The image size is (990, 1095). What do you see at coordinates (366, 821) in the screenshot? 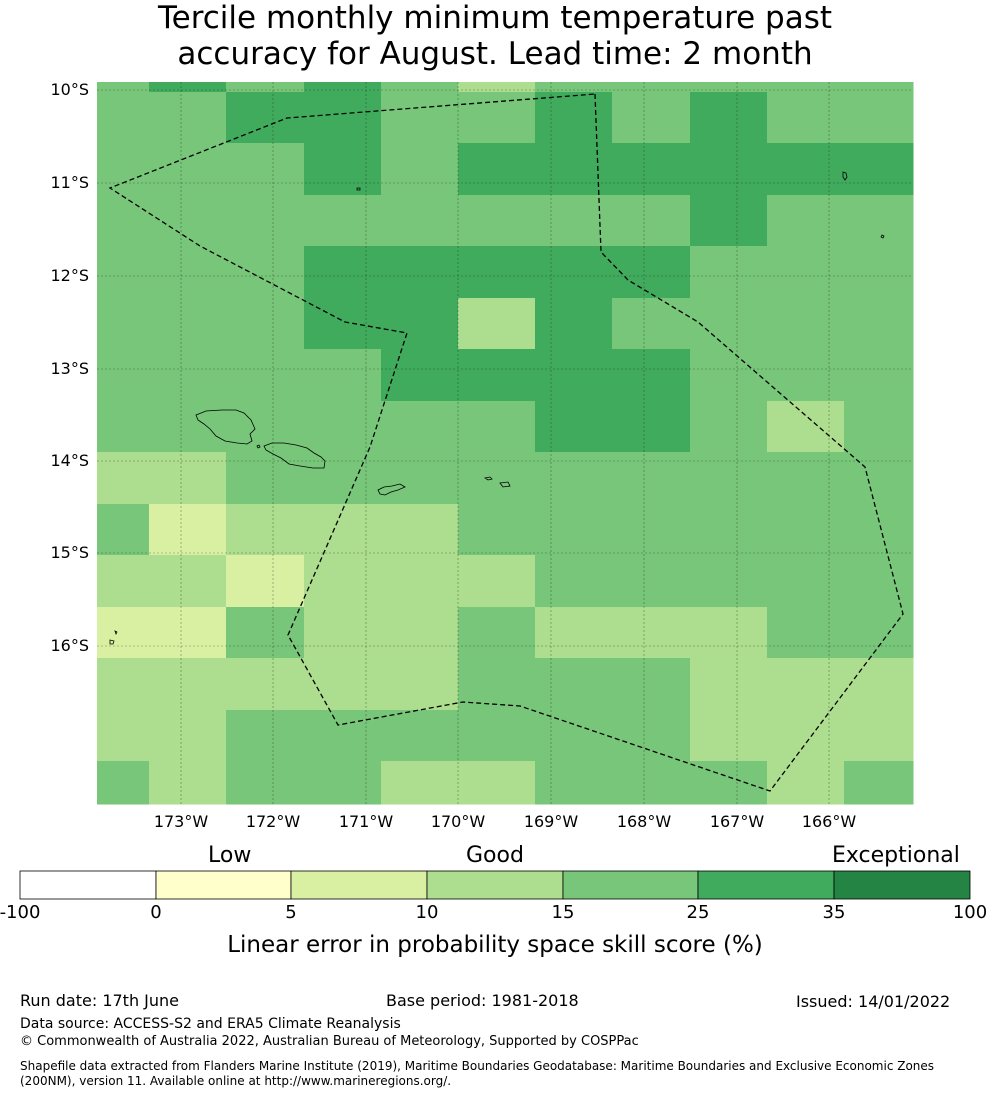
I see `longitude-label: 171°W` at bounding box center [366, 821].